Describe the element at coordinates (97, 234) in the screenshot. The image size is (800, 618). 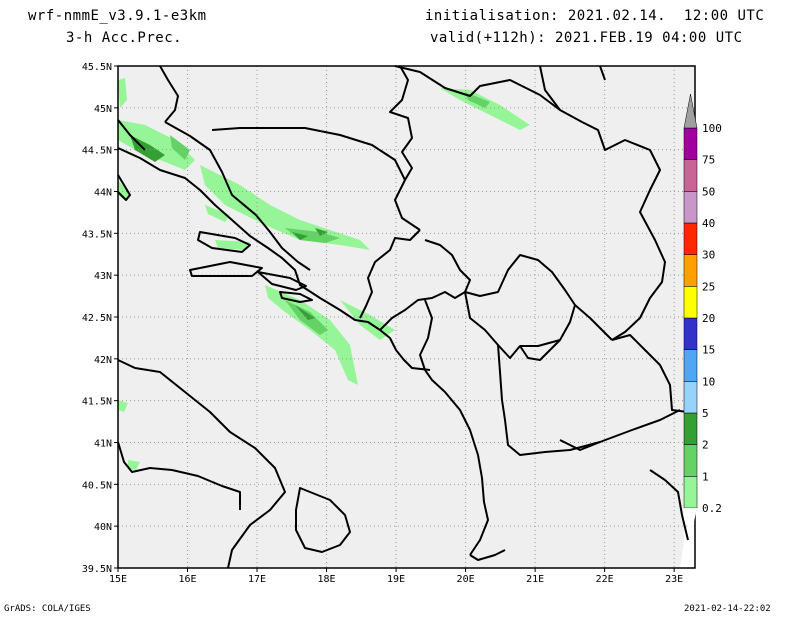
I see `lat-tick-label: 43.5N` at that location.